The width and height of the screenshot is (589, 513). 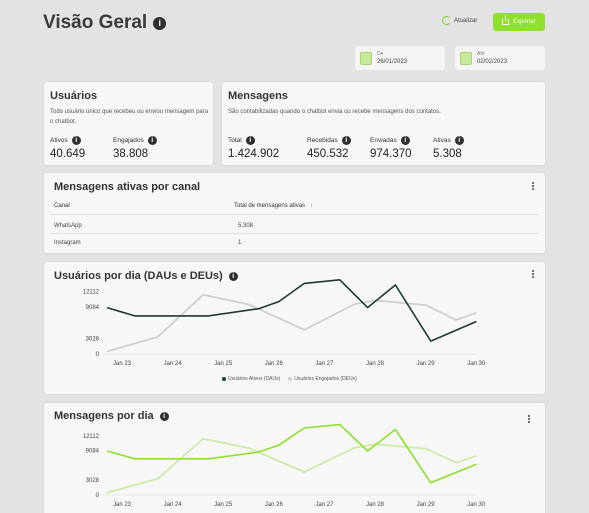 What do you see at coordinates (235, 140) in the screenshot?
I see `metric-label: Total` at bounding box center [235, 140].